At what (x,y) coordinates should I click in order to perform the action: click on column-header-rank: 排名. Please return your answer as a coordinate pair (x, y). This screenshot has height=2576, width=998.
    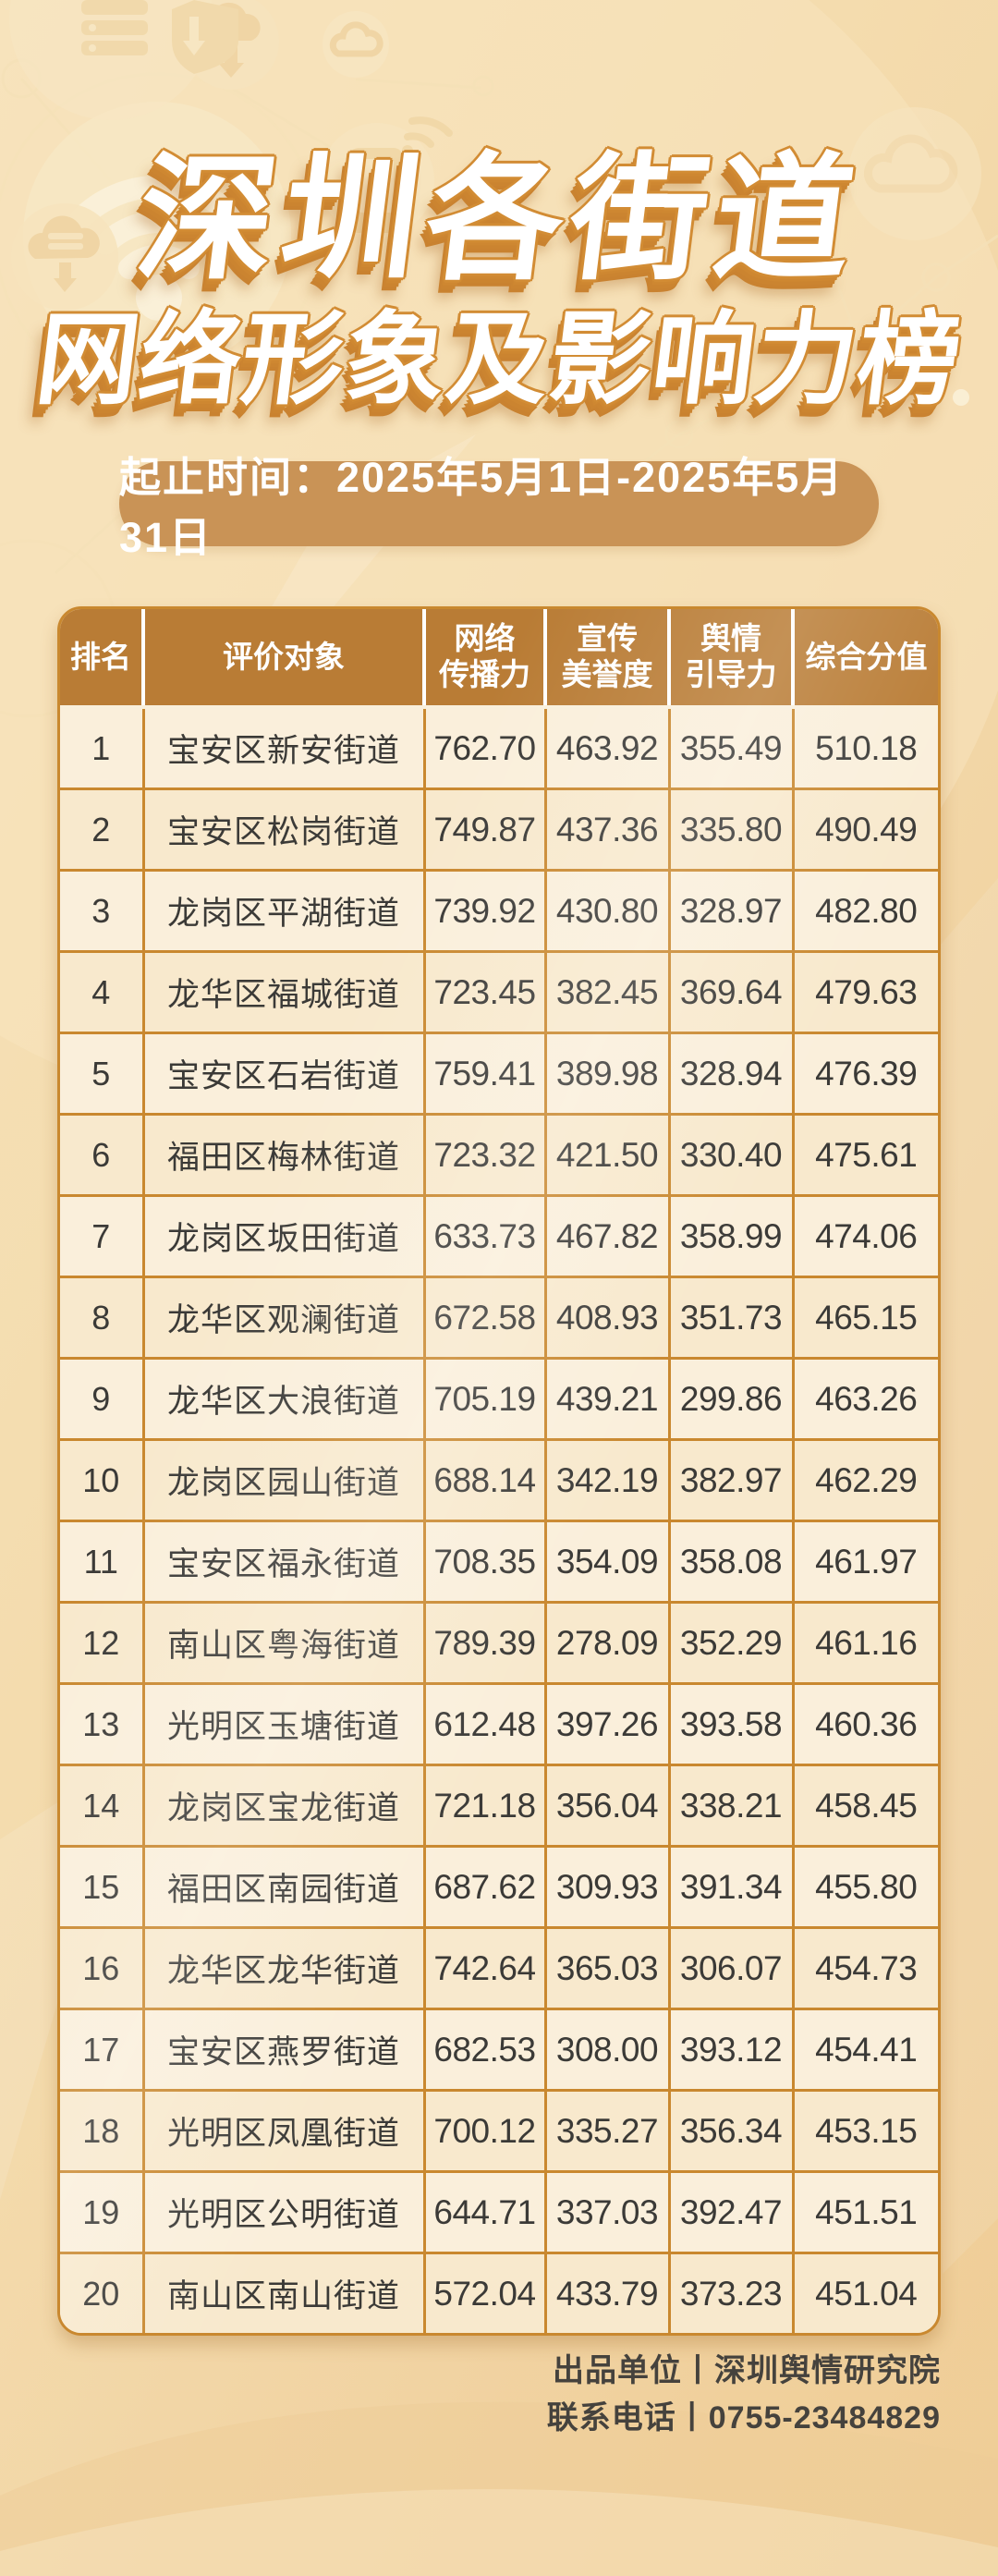
    Looking at the image, I should click on (102, 659).